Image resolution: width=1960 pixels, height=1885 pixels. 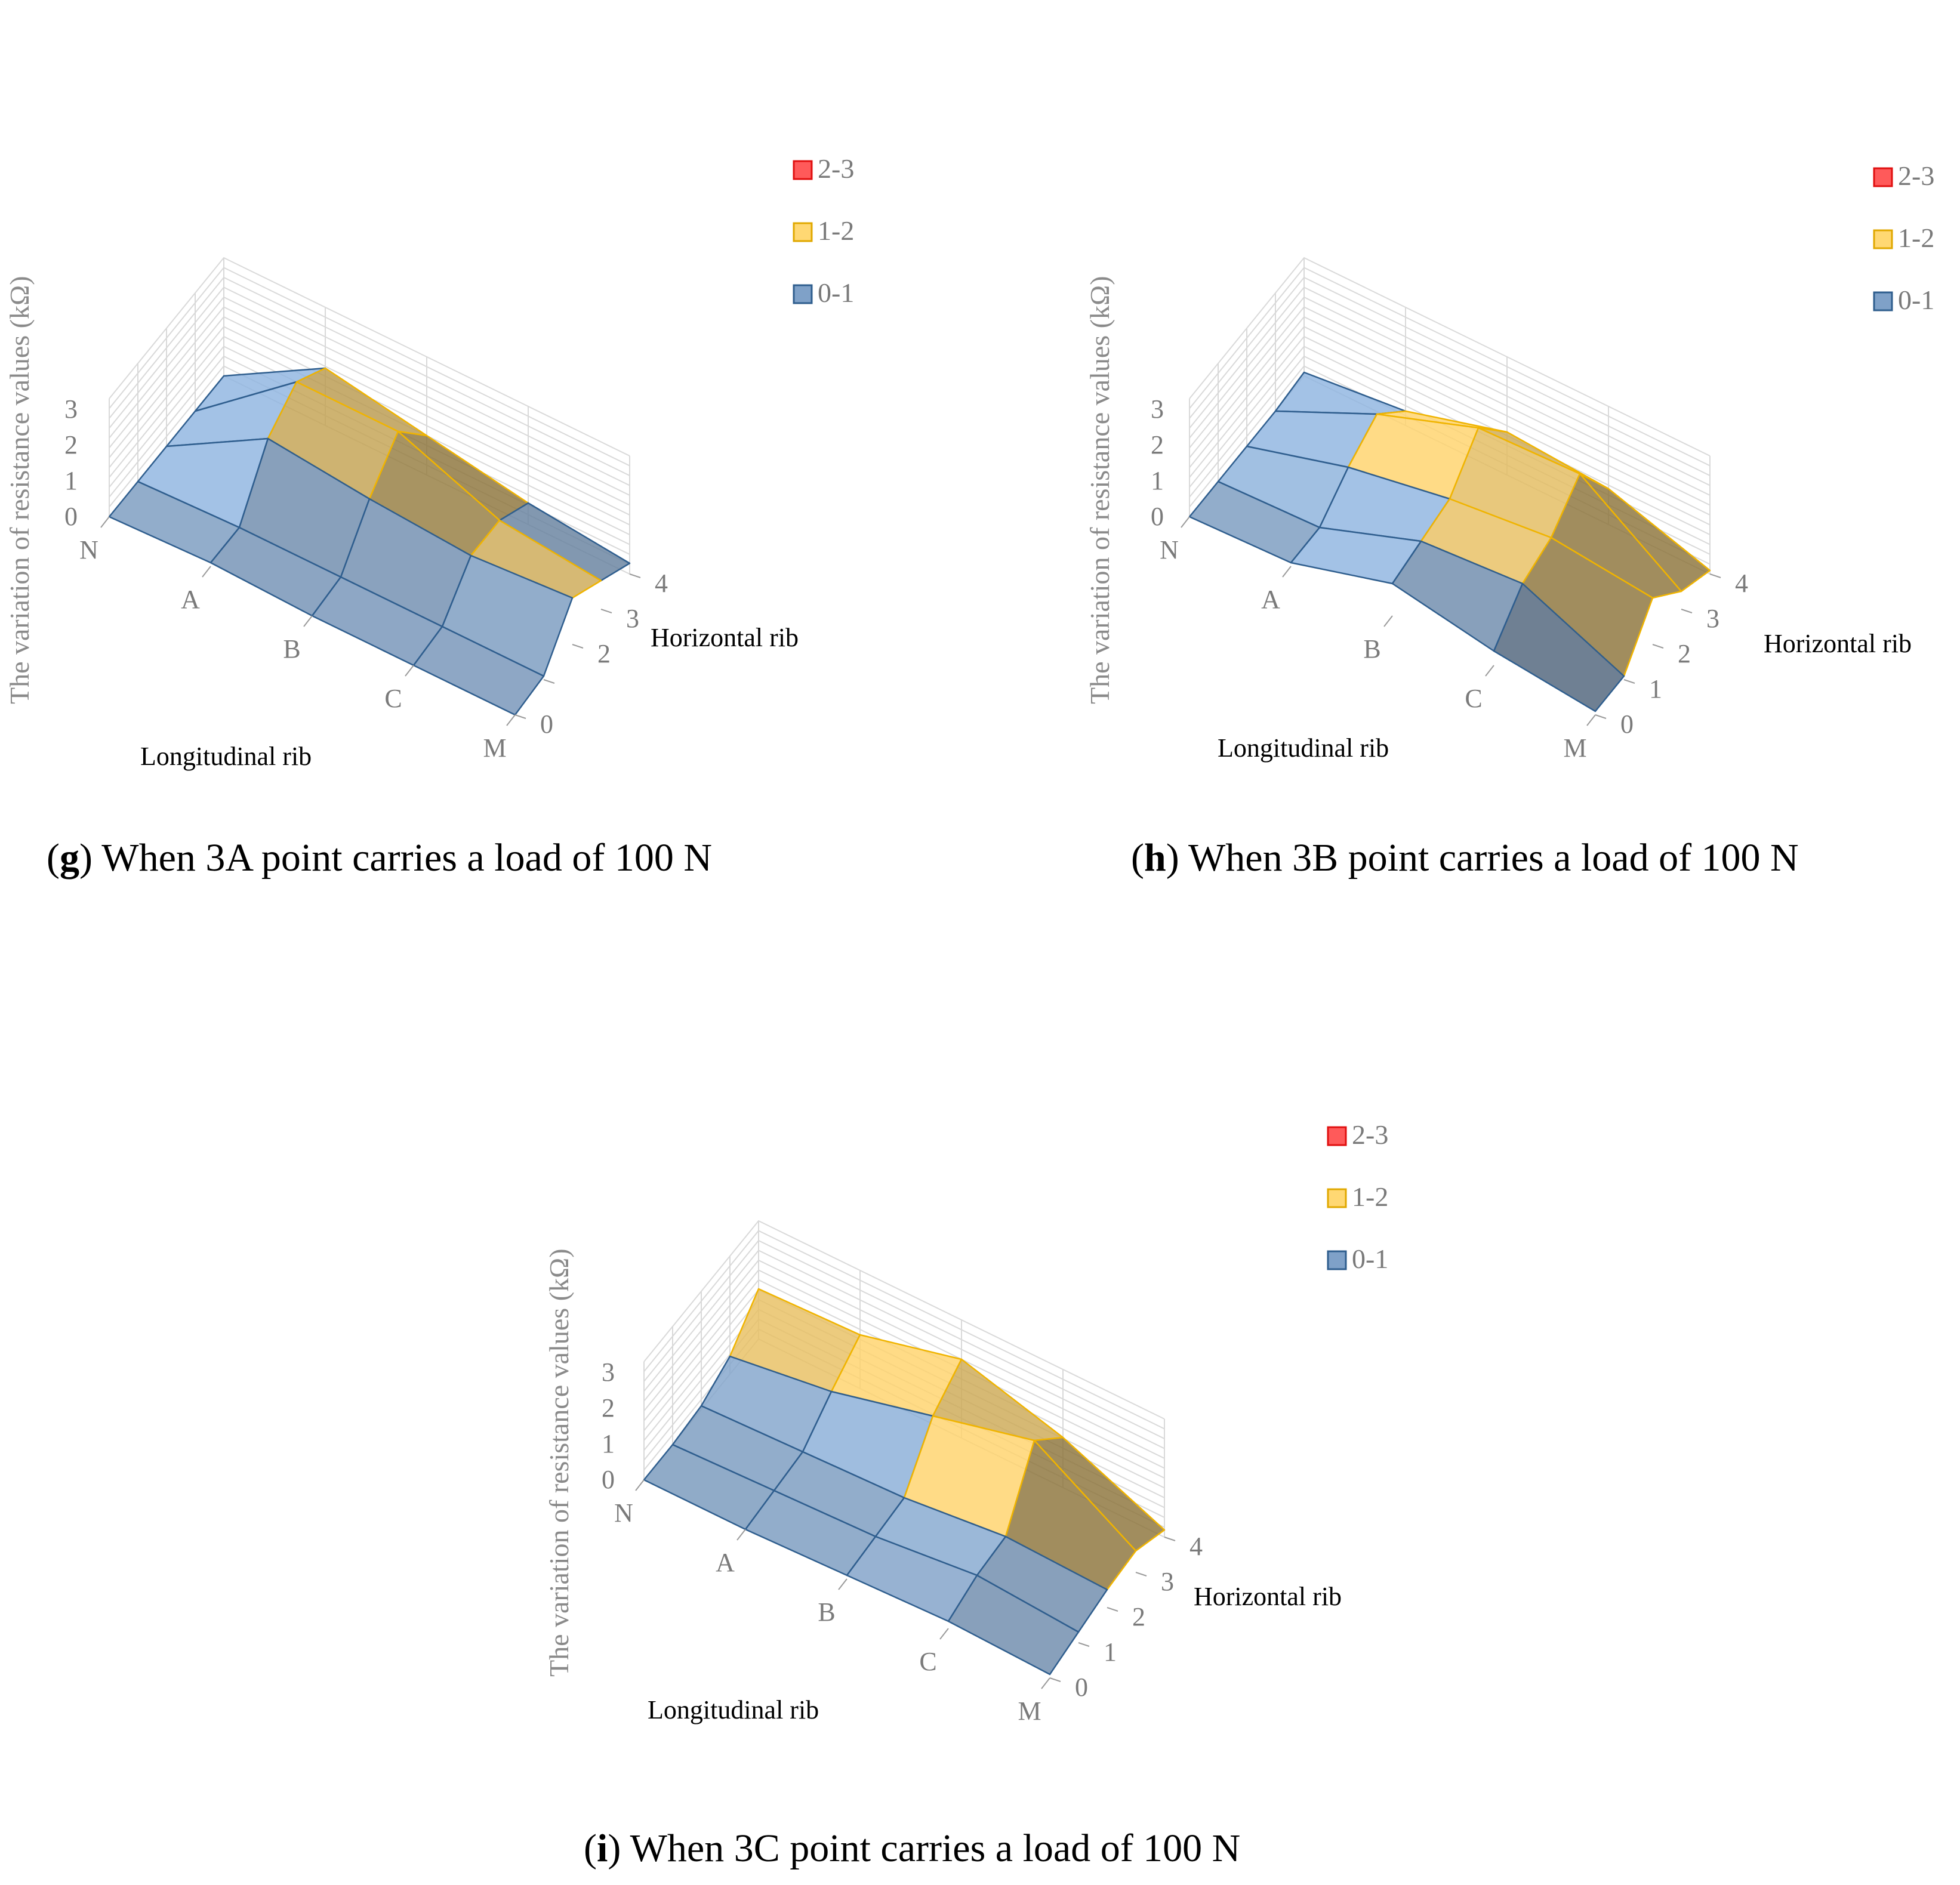 What do you see at coordinates (591, 654) in the screenshot?
I see `y-ticks: 0 234` at bounding box center [591, 654].